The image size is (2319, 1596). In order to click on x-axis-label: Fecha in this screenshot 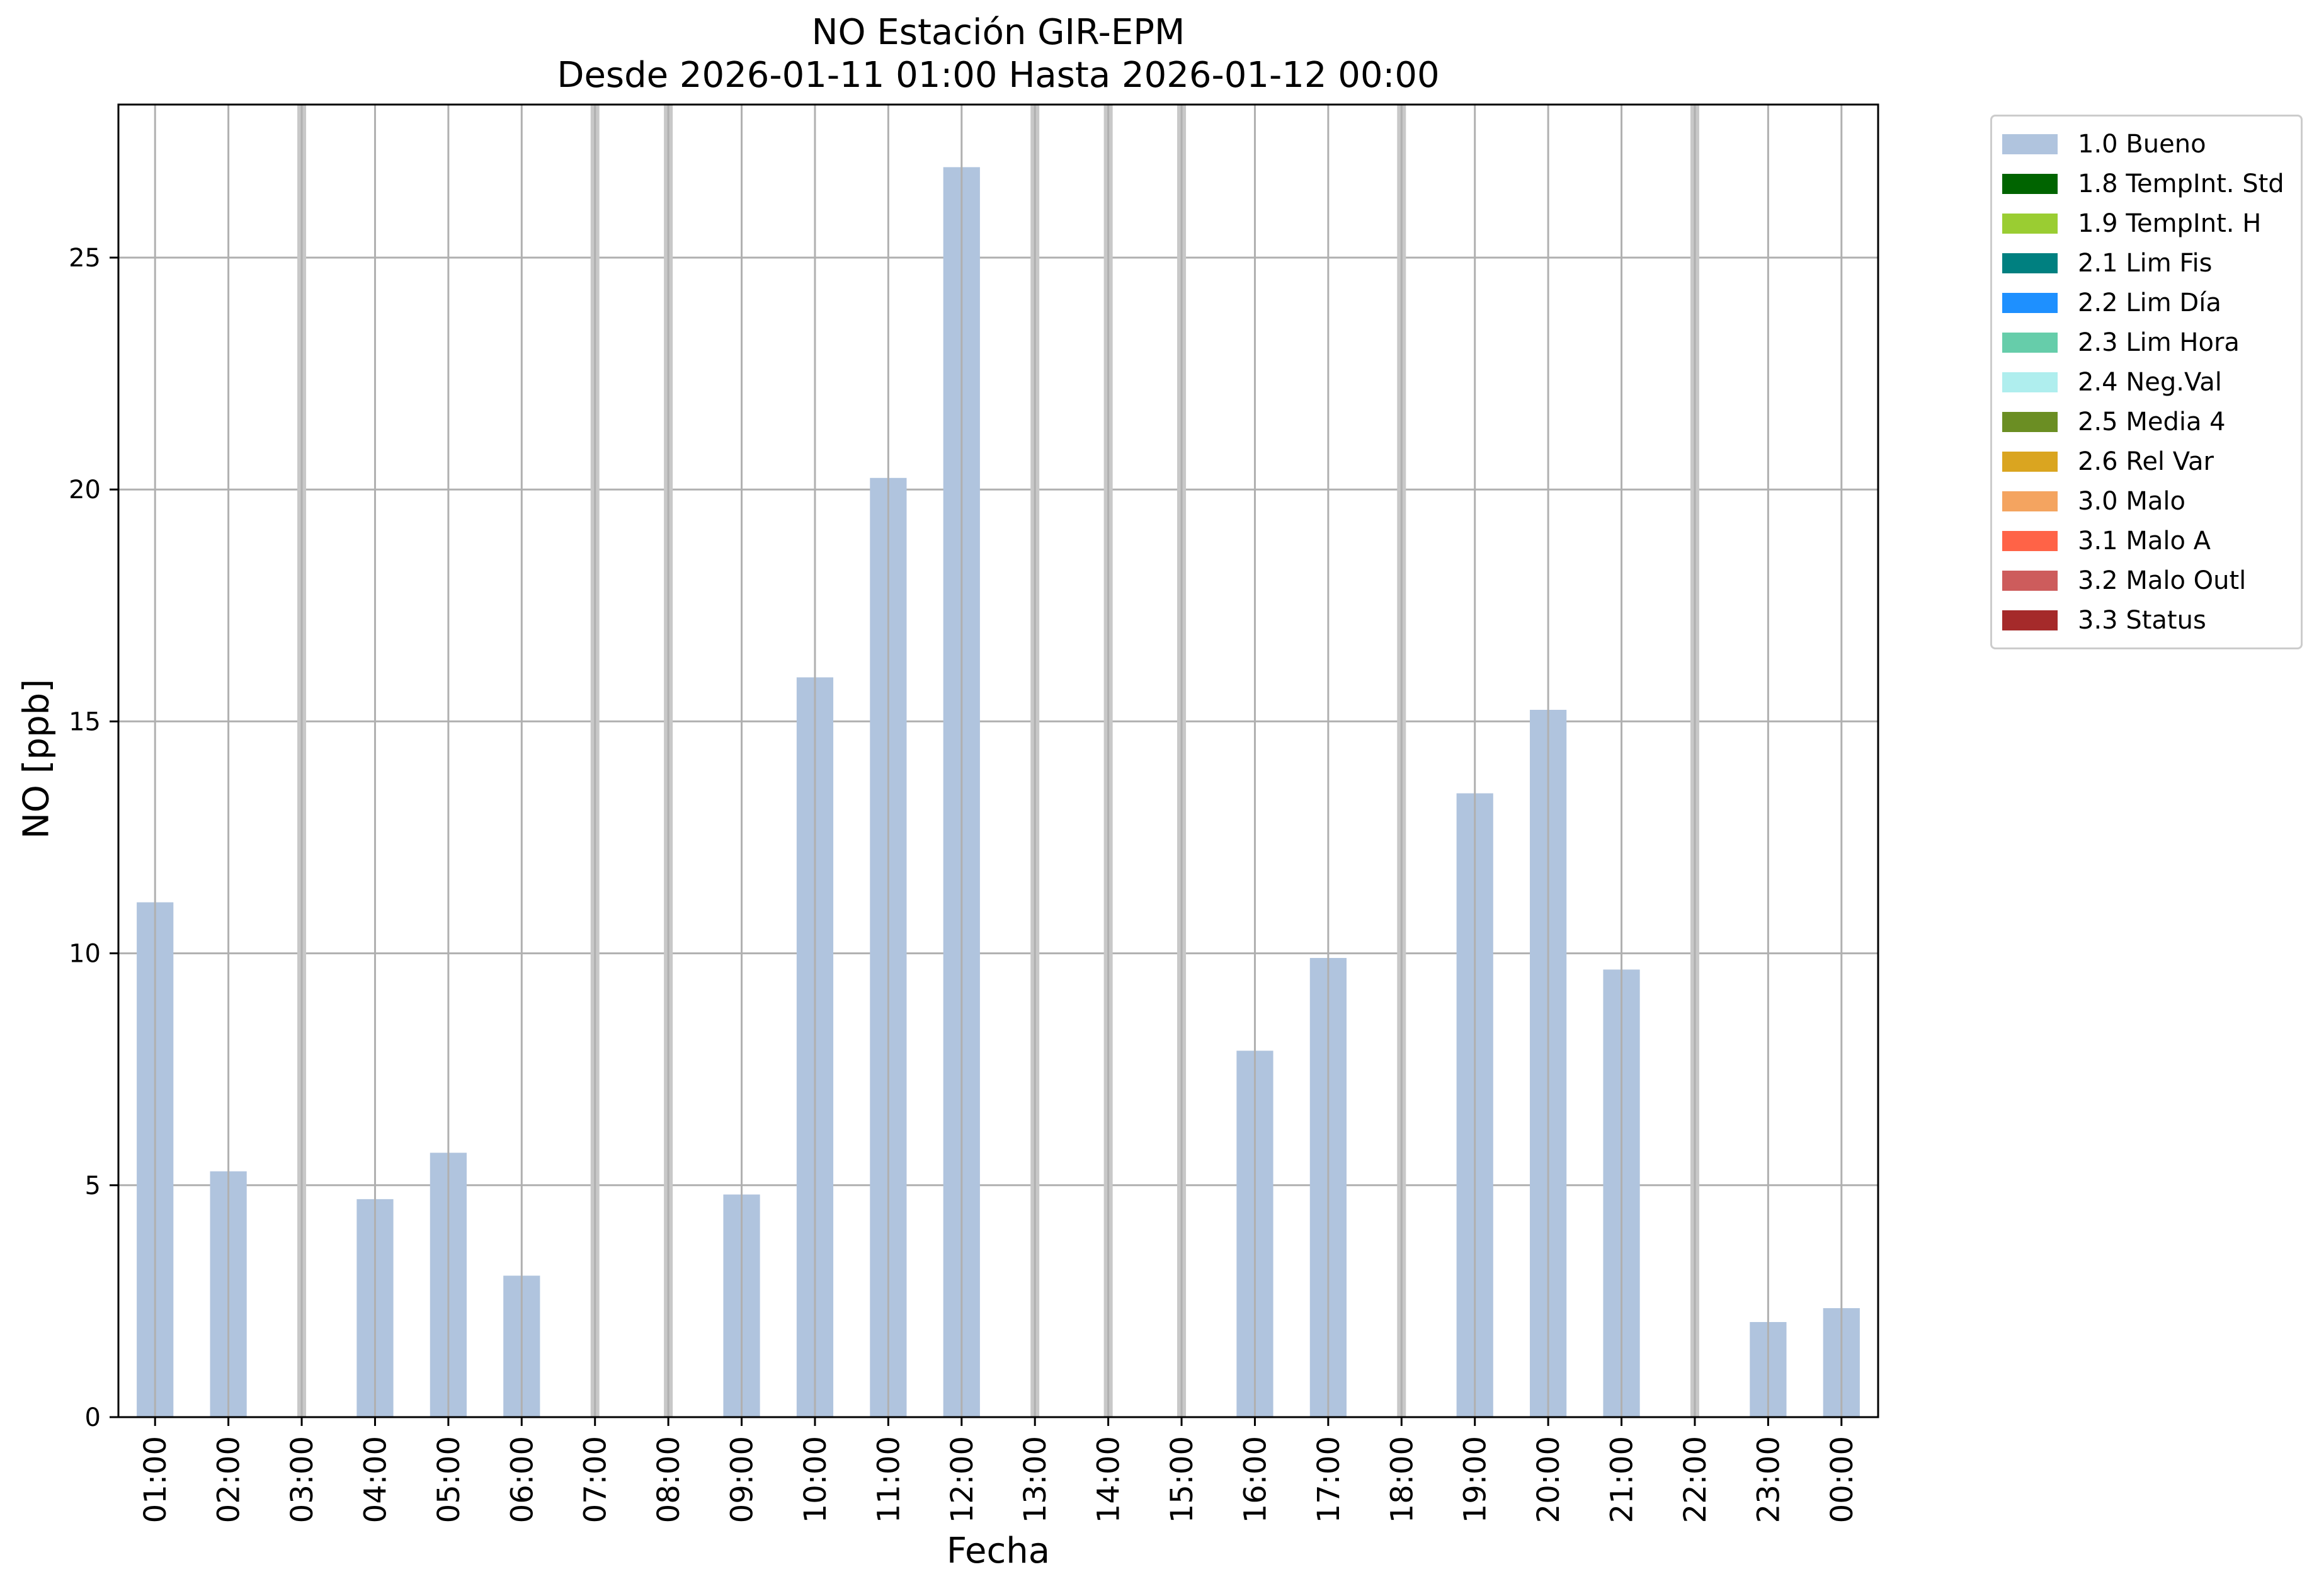, I will do `click(998, 1550)`.